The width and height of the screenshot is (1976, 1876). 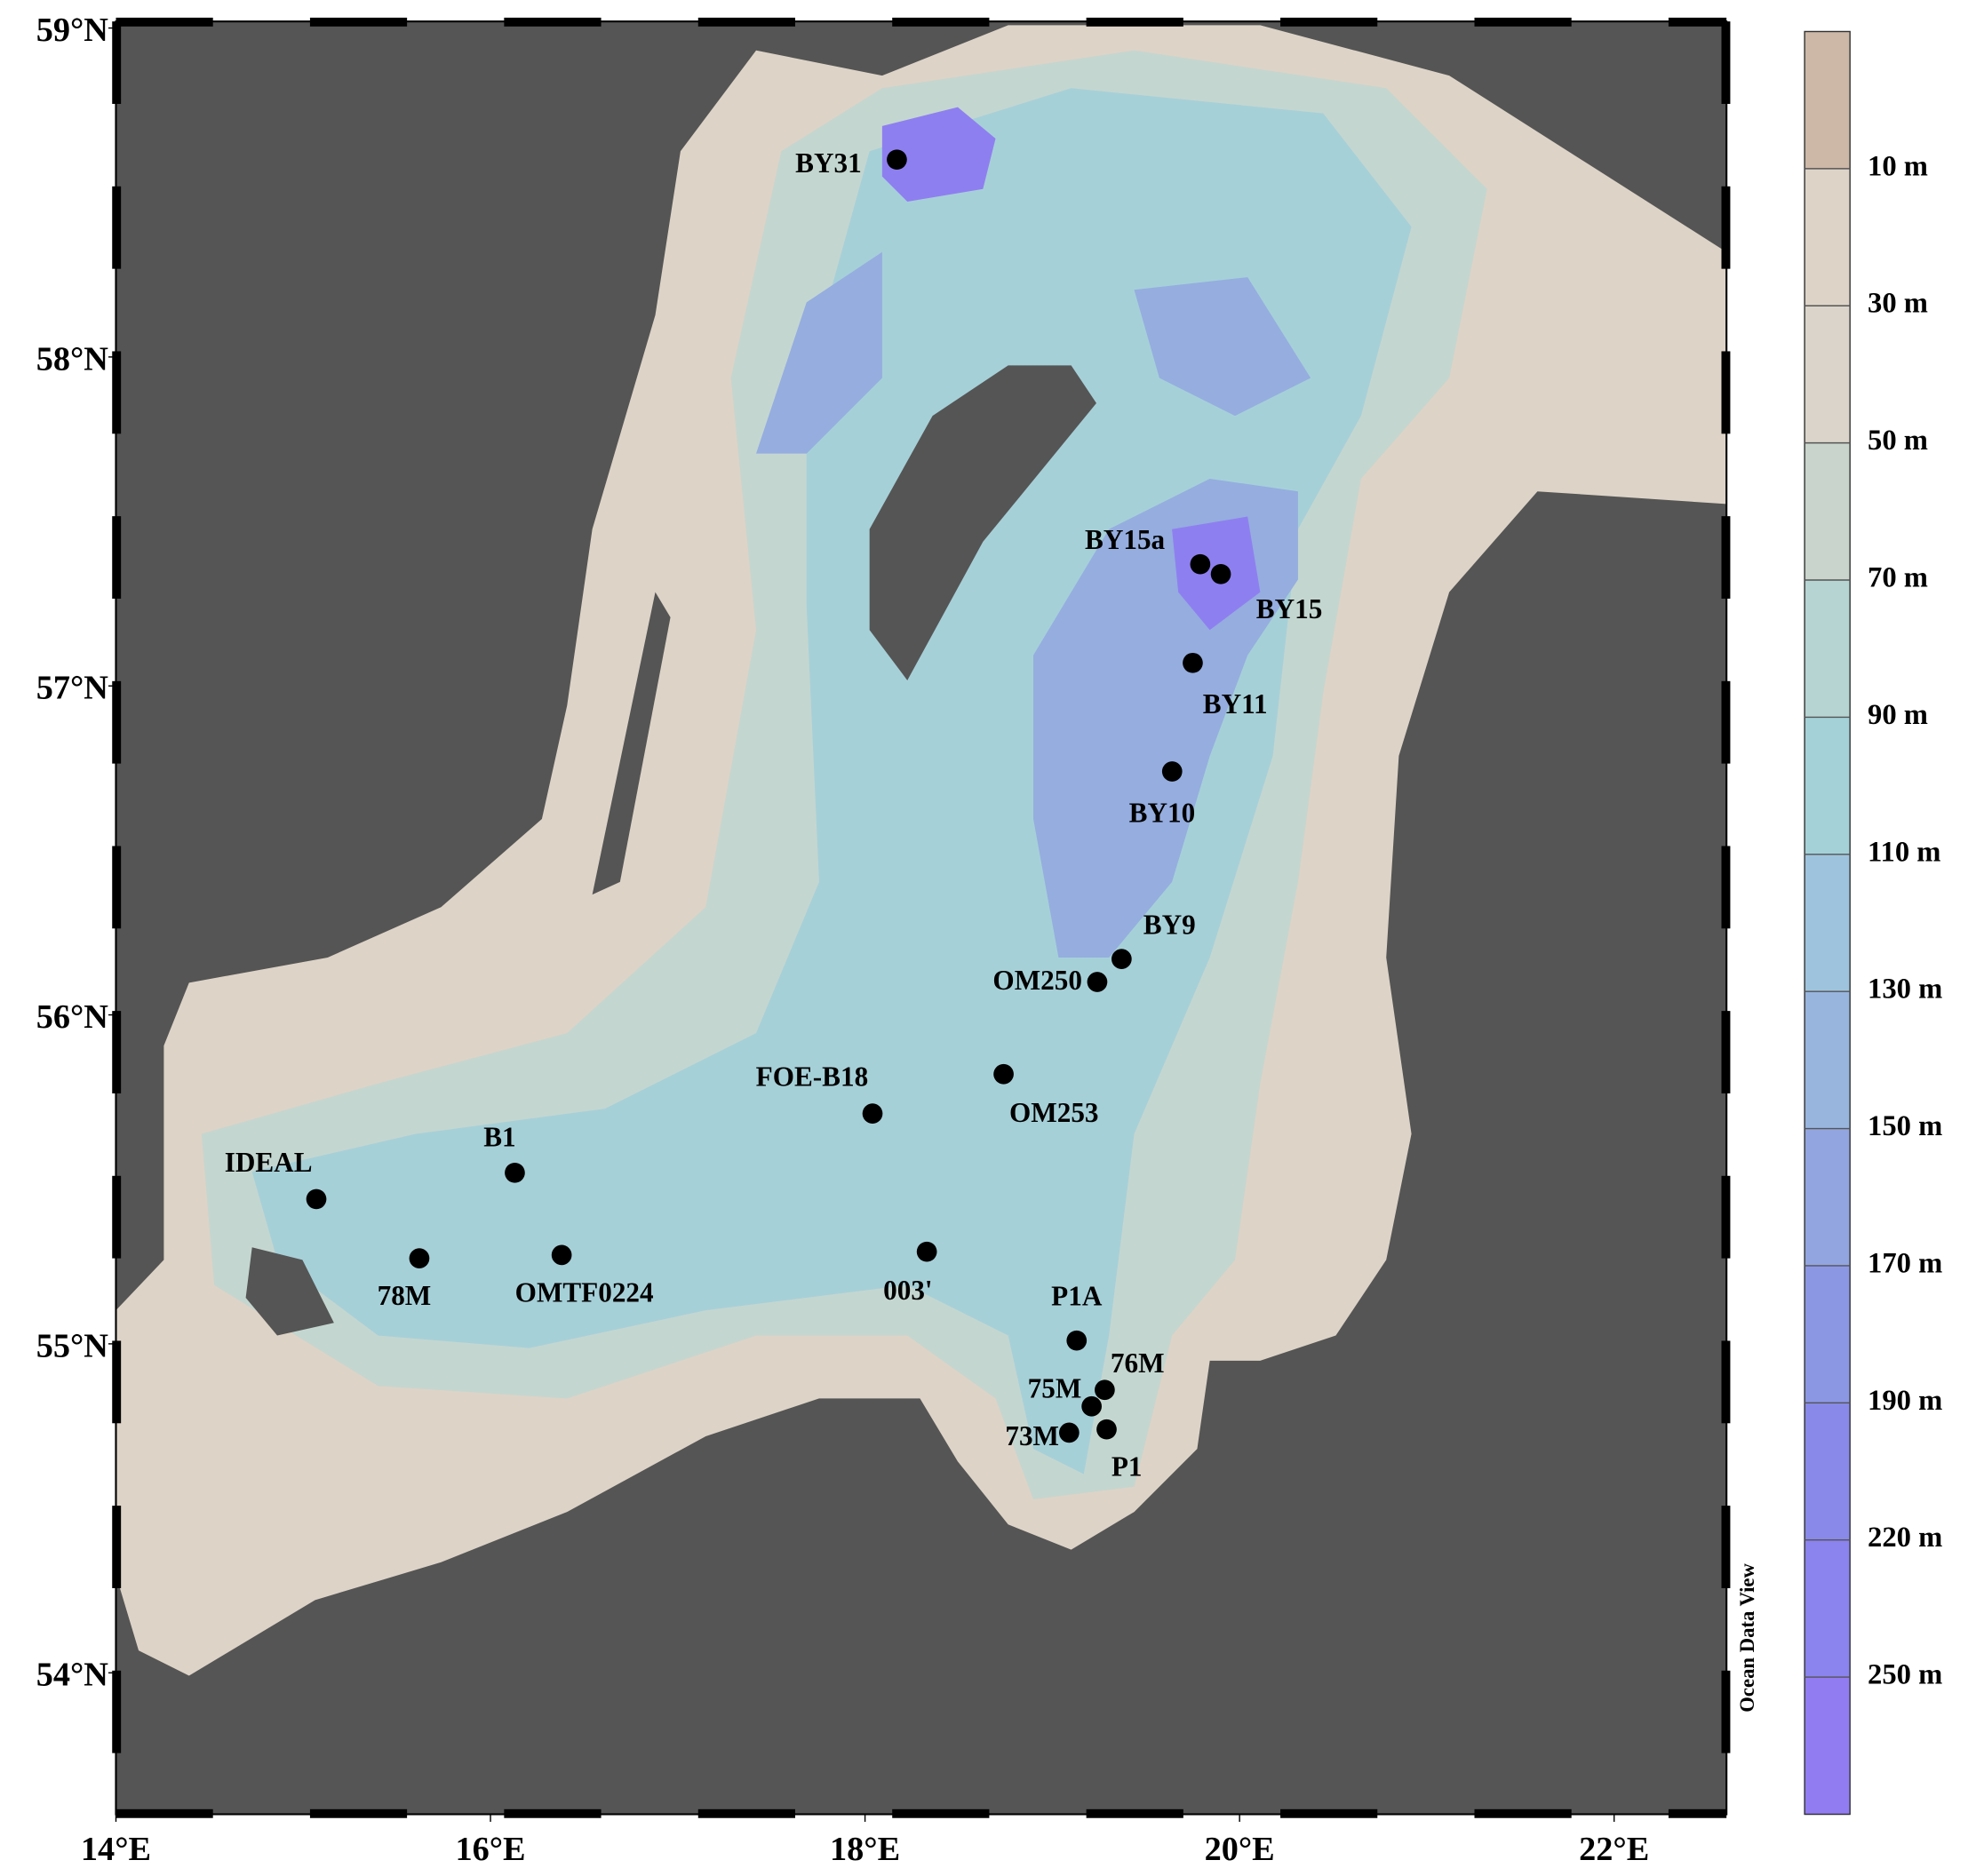 I want to click on y-tick-label: 59°N, so click(x=72, y=30).